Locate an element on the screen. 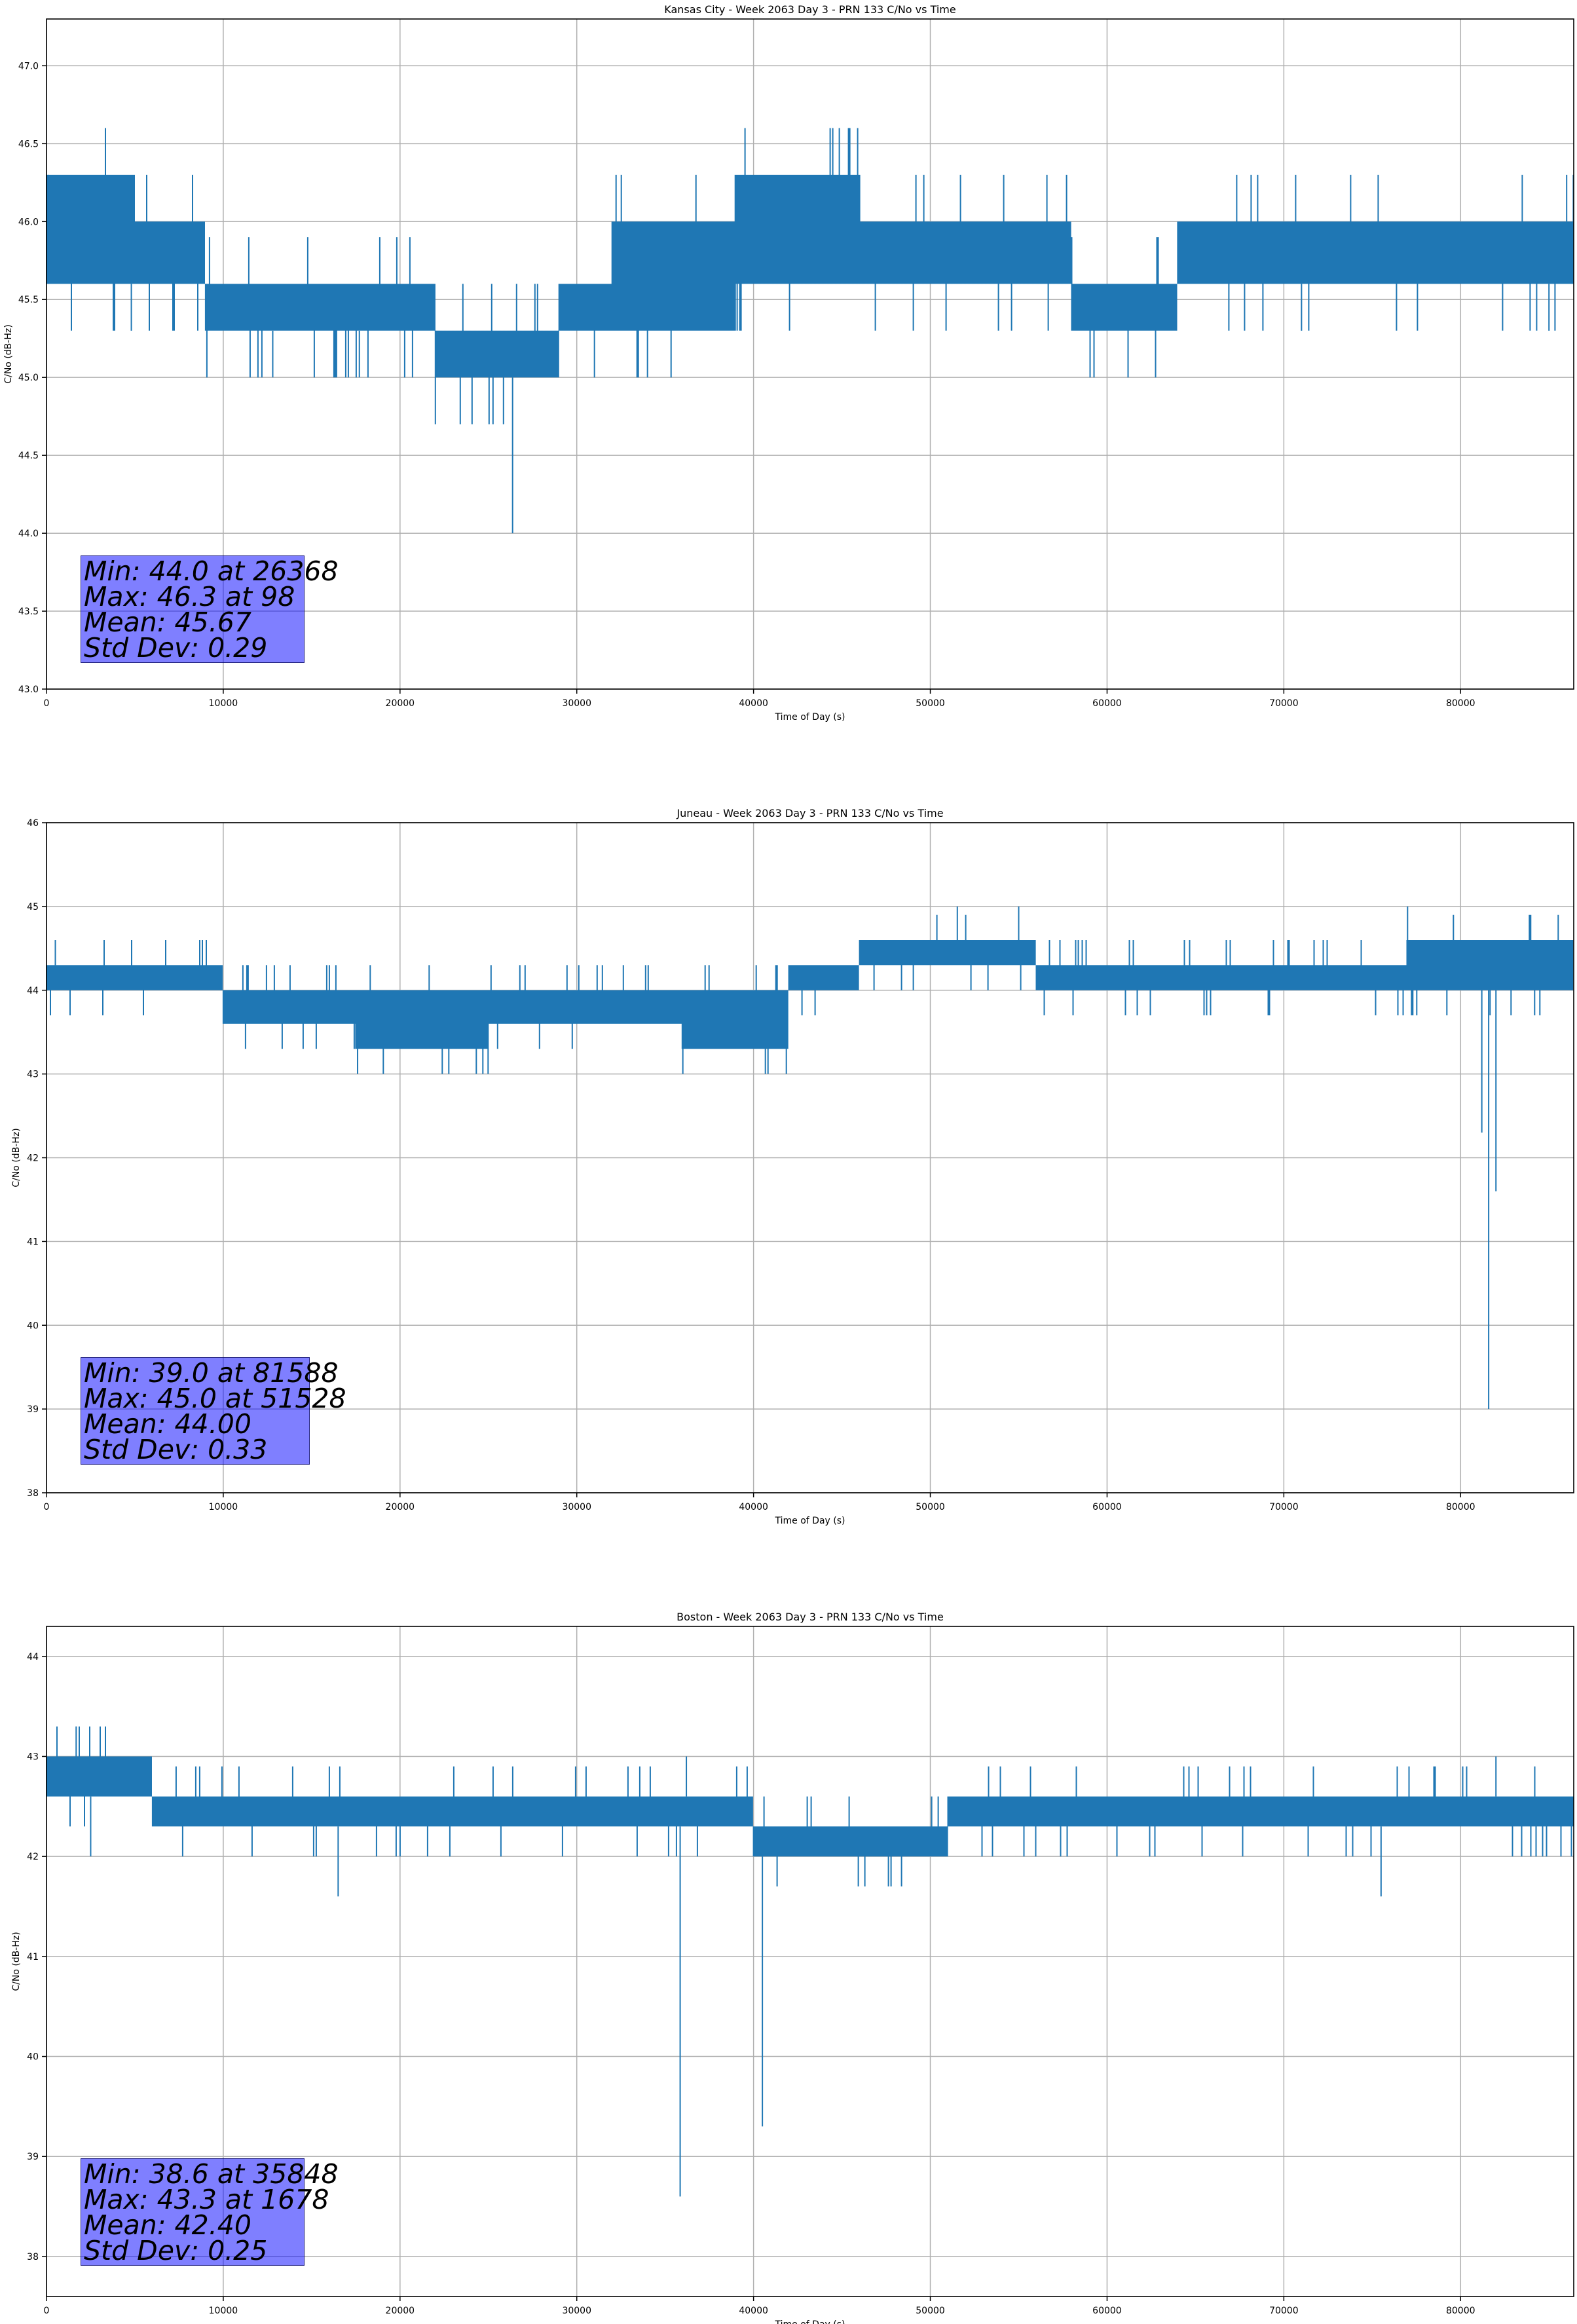 This screenshot has width=1577, height=2324. stats-mean: Mean: 44.00 is located at coordinates (167, 1424).